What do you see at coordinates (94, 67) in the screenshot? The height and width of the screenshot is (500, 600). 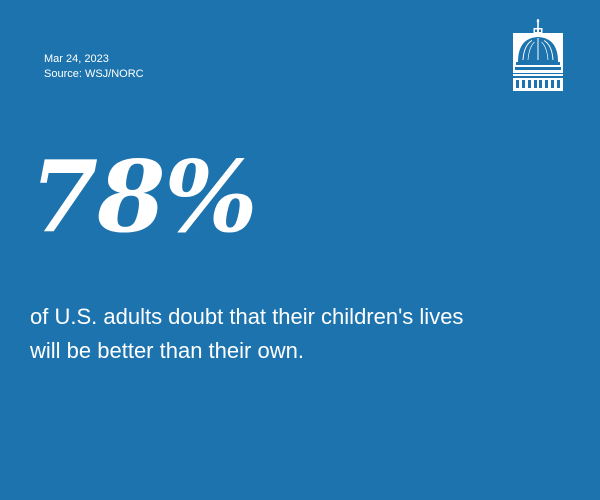 I see `meta-info: Mar 24, 2023 Source: WSJ/NORC` at bounding box center [94, 67].